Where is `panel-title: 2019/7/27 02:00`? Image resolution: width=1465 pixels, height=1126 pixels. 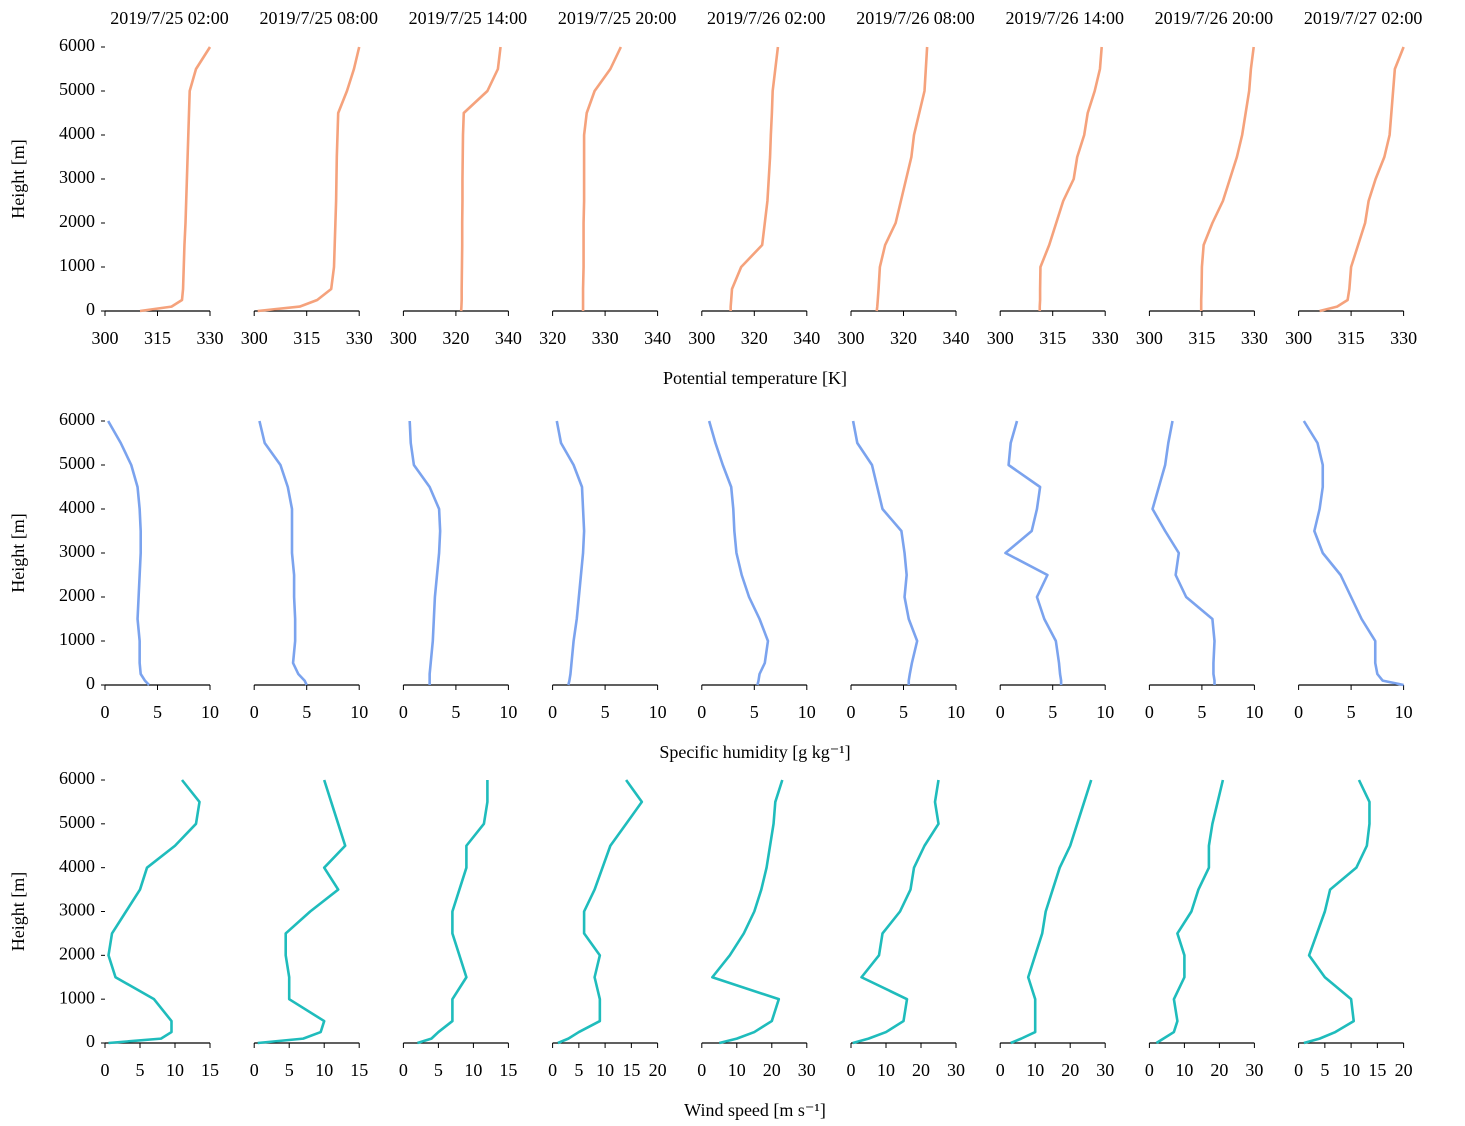
panel-title: 2019/7/27 02:00 is located at coordinates (1363, 18).